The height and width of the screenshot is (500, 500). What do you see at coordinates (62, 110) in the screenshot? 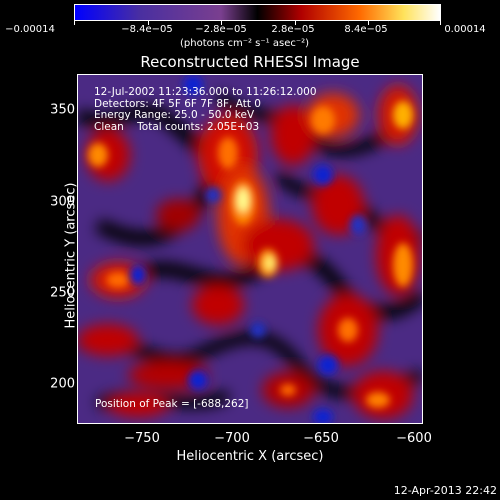
I see `y-tick-label: 350` at bounding box center [62, 110].